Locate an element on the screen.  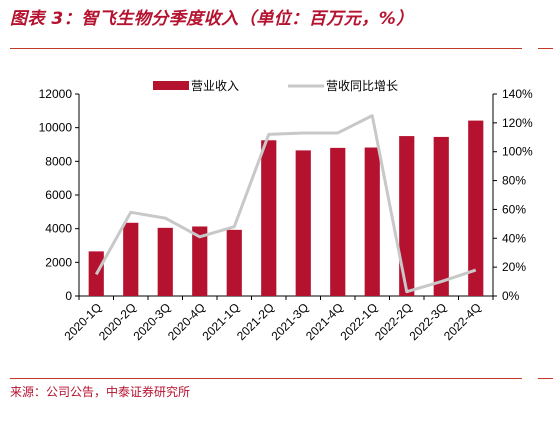
y-left-tick-label: 8000 is located at coordinates (58, 161).